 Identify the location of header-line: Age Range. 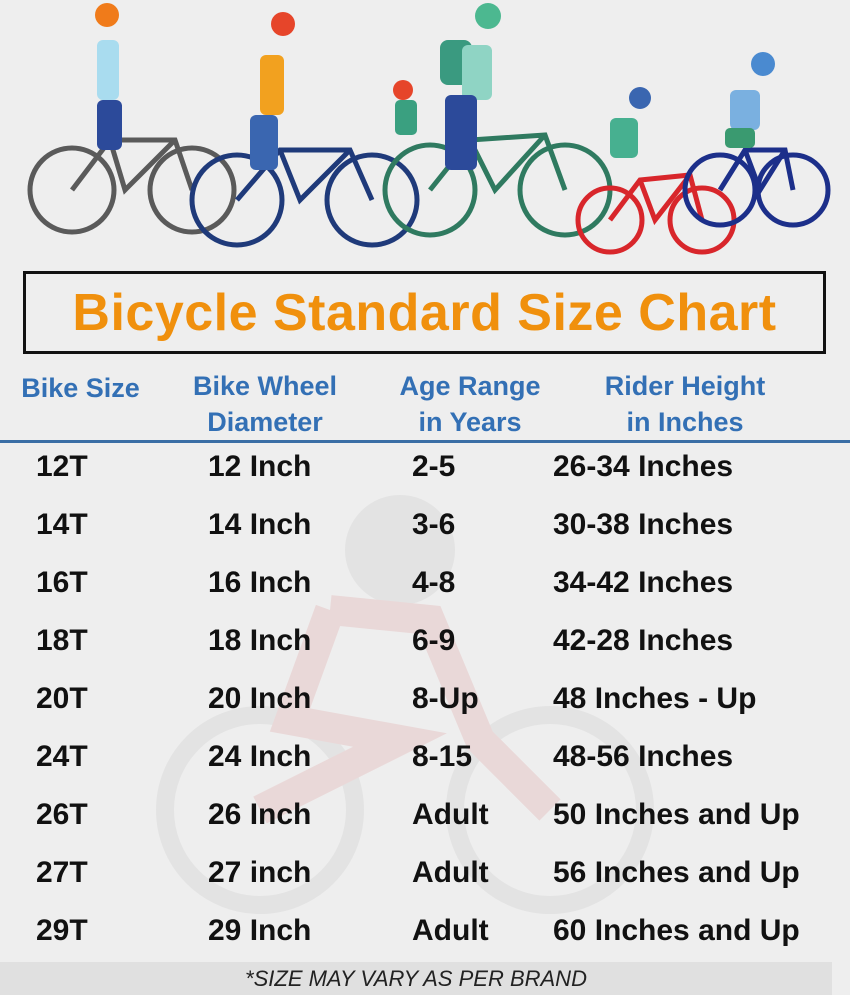
(470, 386).